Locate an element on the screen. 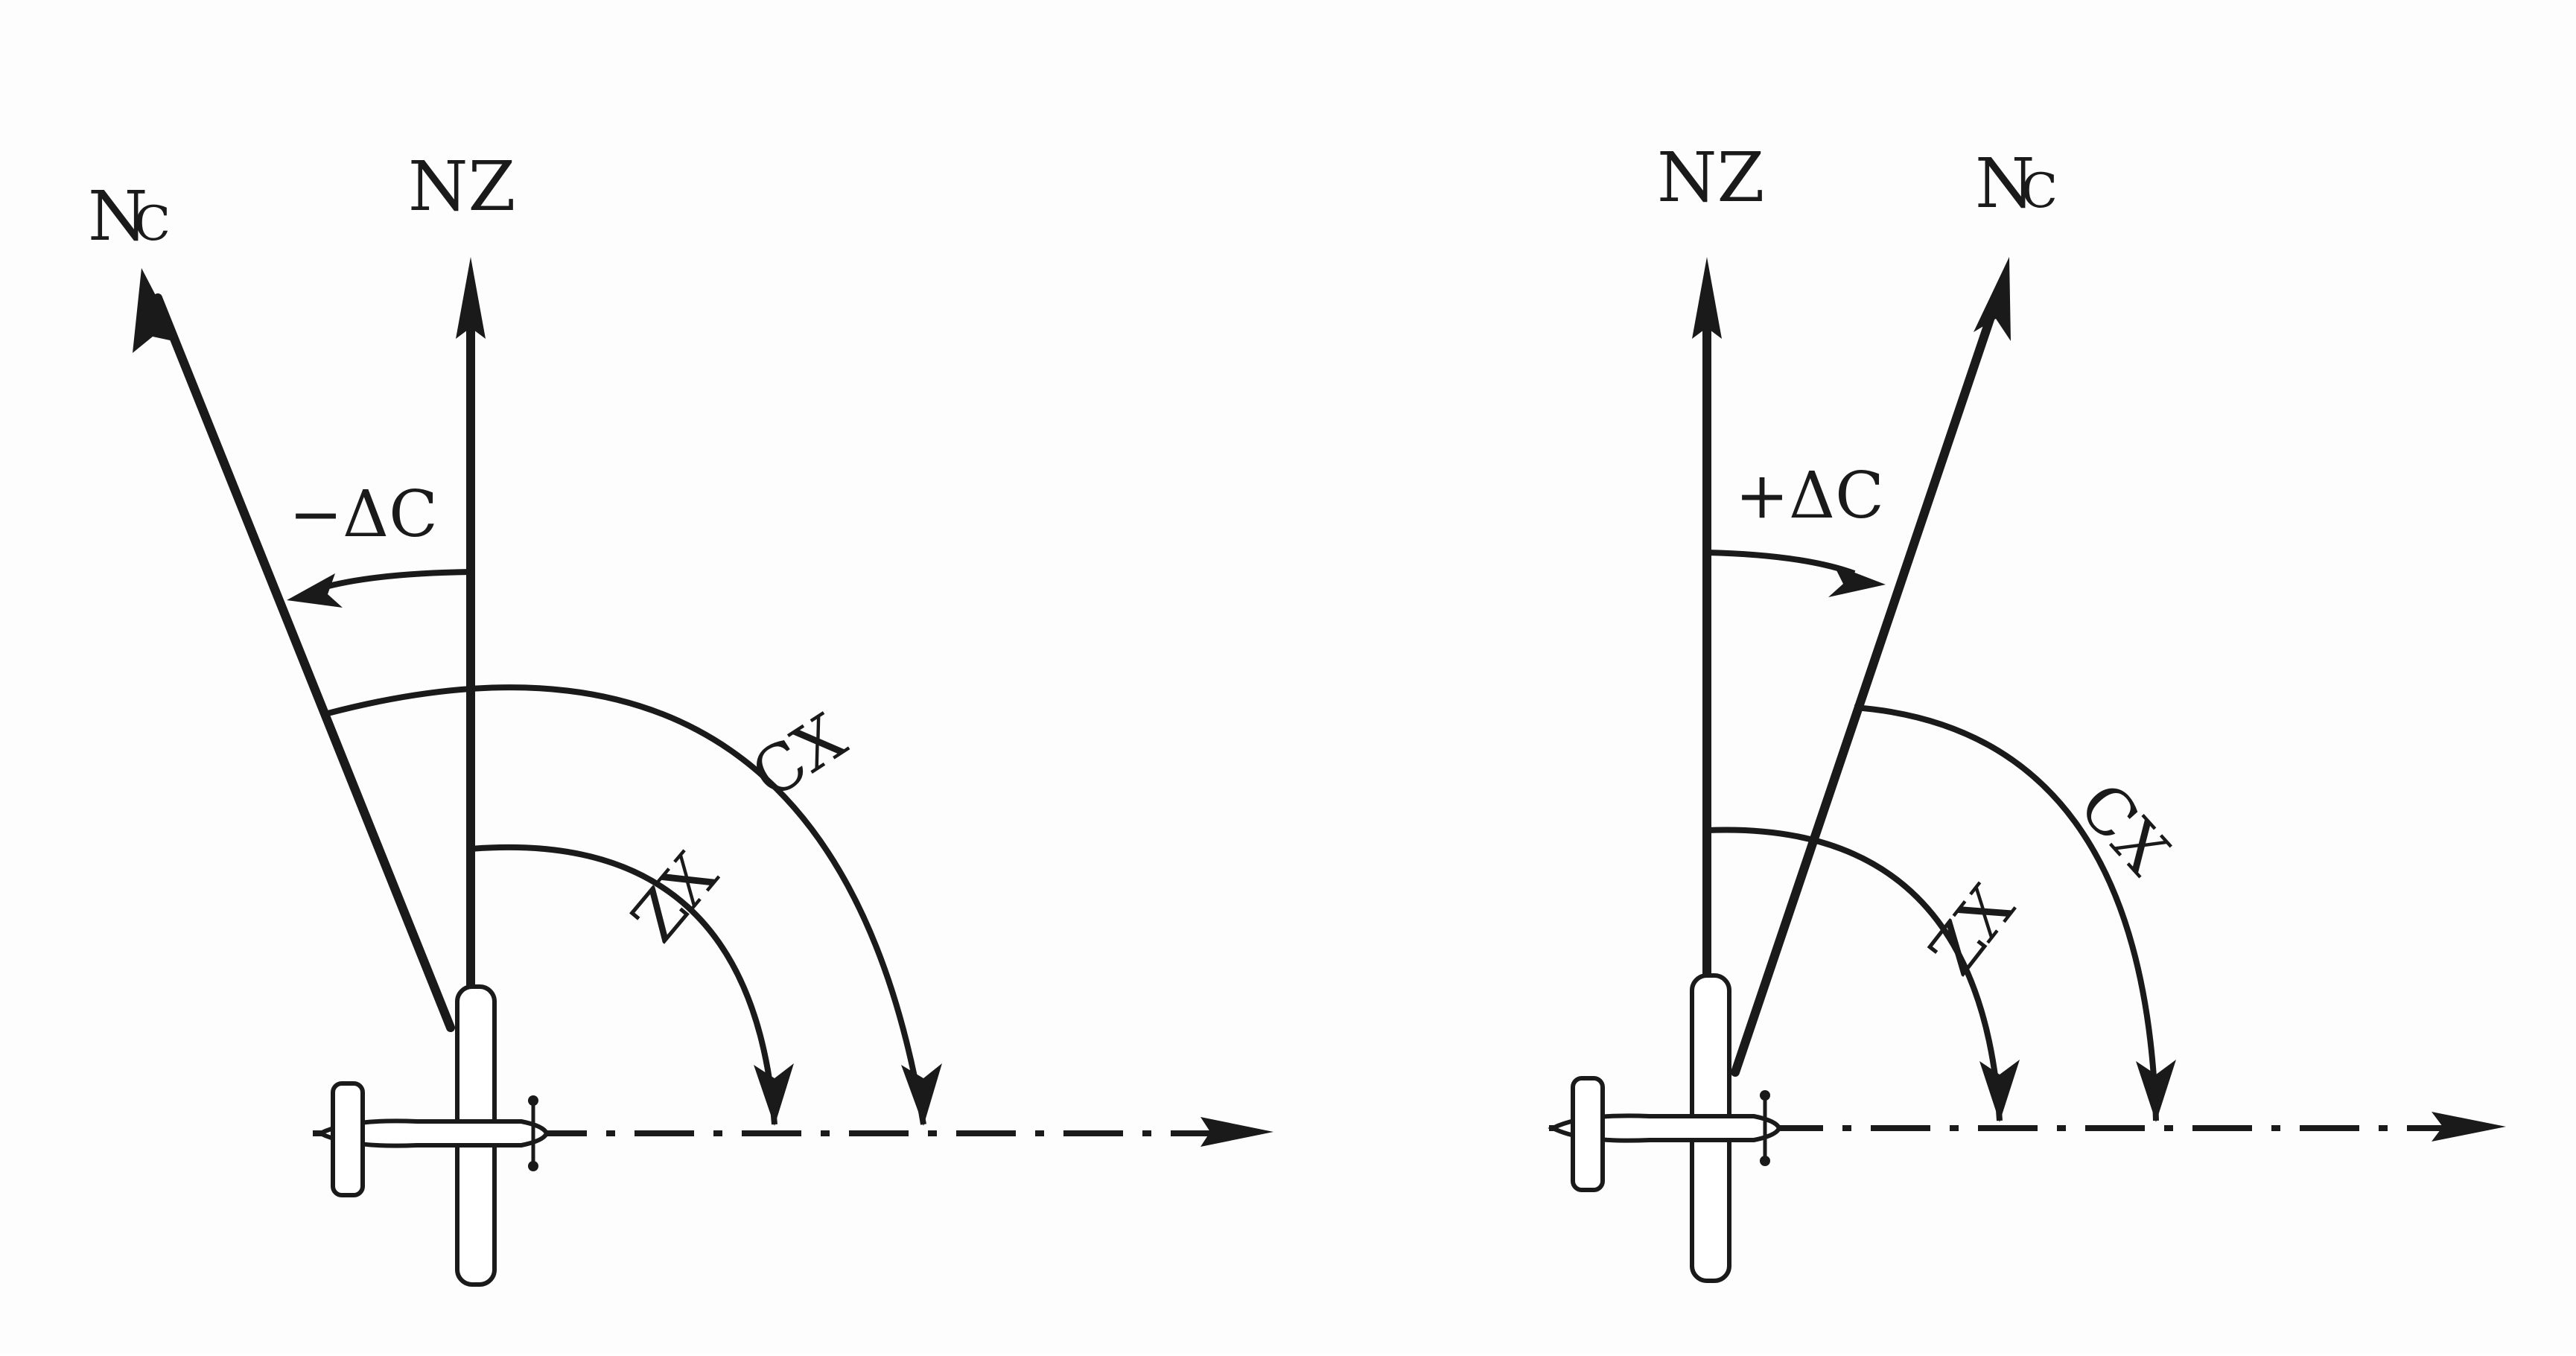 This screenshot has width=2576, height=1356. left-compass-course-label: CX is located at coordinates (799, 757).